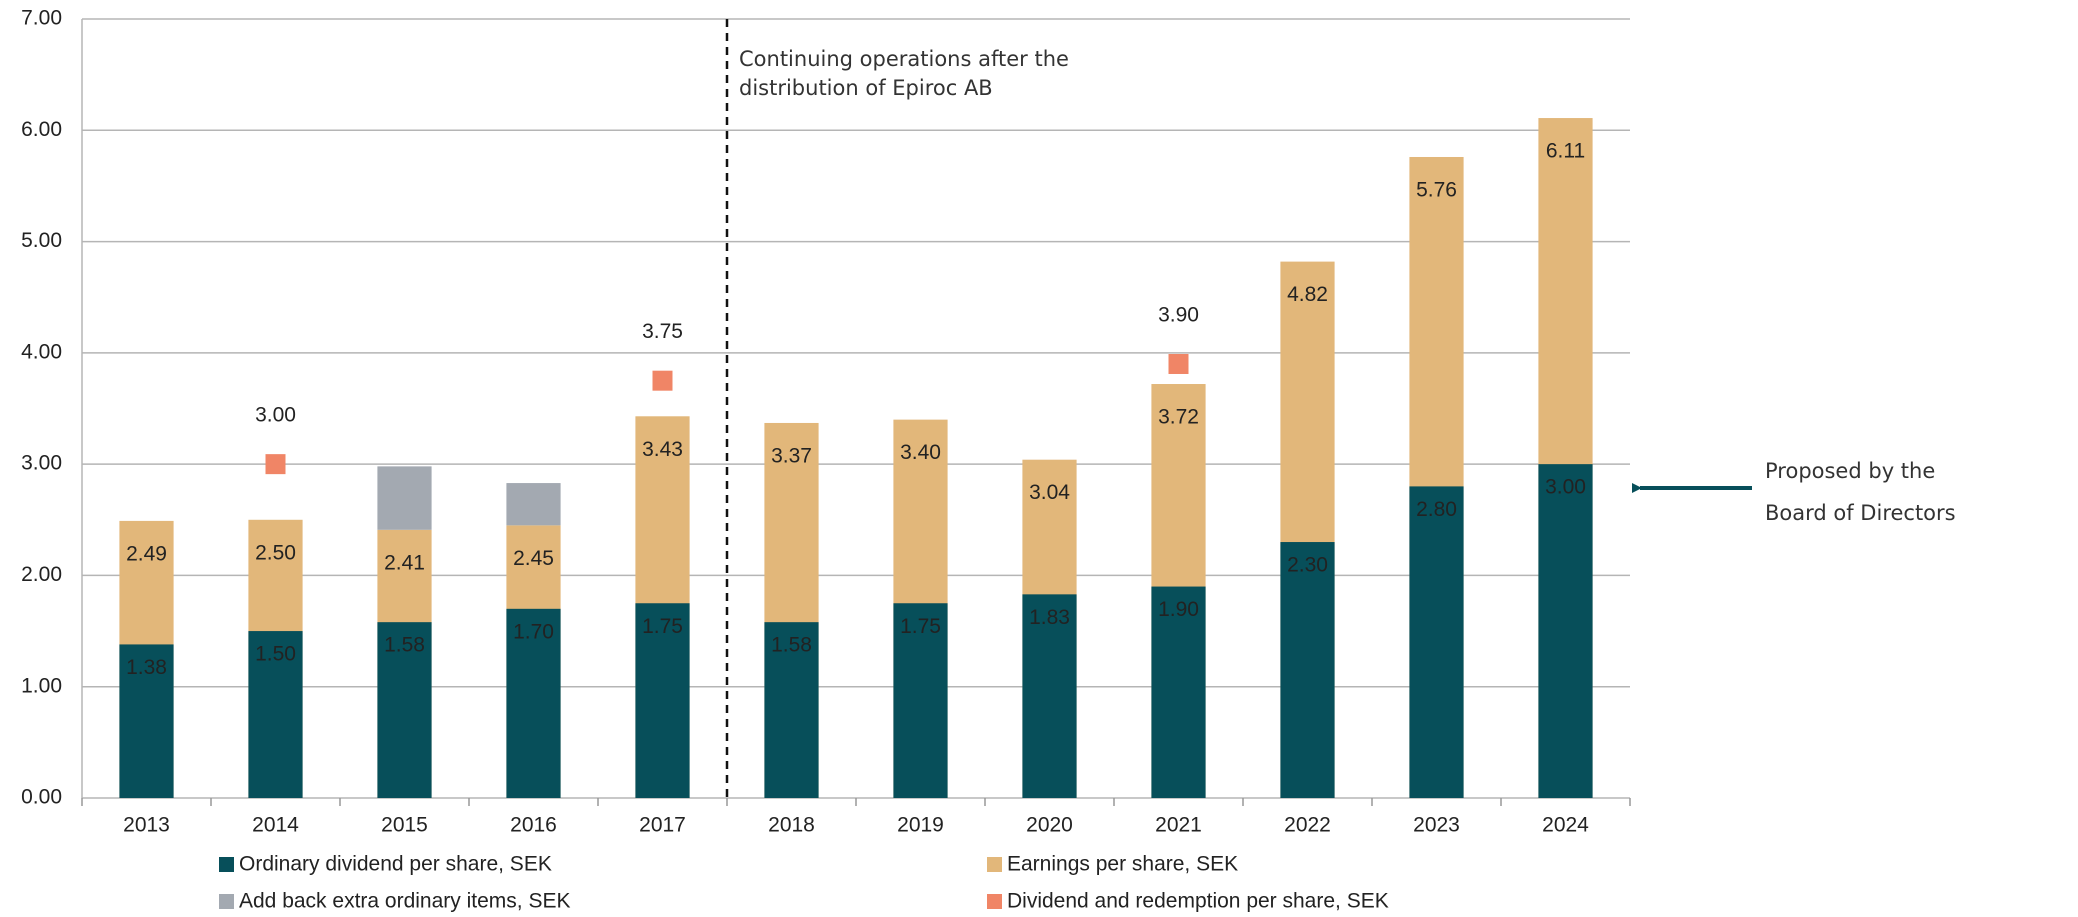  What do you see at coordinates (904, 59) in the screenshot?
I see `annotation: Continuing operations after the` at bounding box center [904, 59].